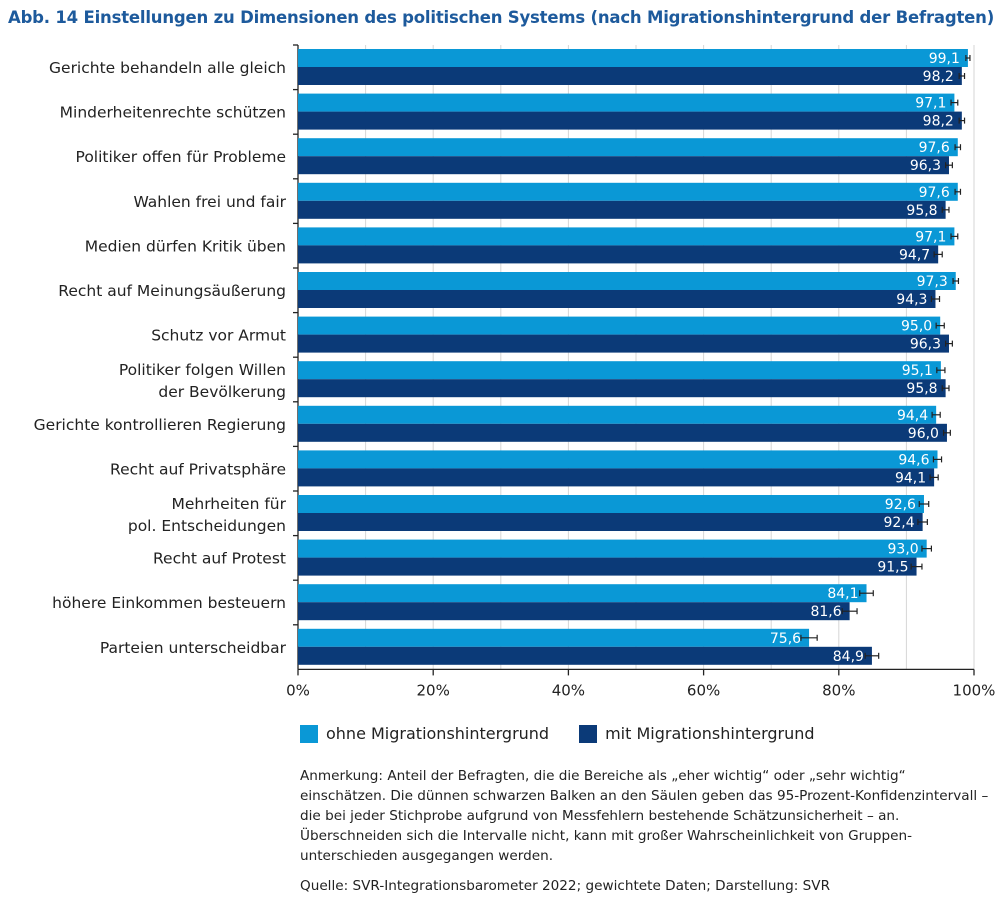 The width and height of the screenshot is (1000, 902). What do you see at coordinates (198, 469) in the screenshot?
I see `category-label: Recht auf Privatsphäre` at bounding box center [198, 469].